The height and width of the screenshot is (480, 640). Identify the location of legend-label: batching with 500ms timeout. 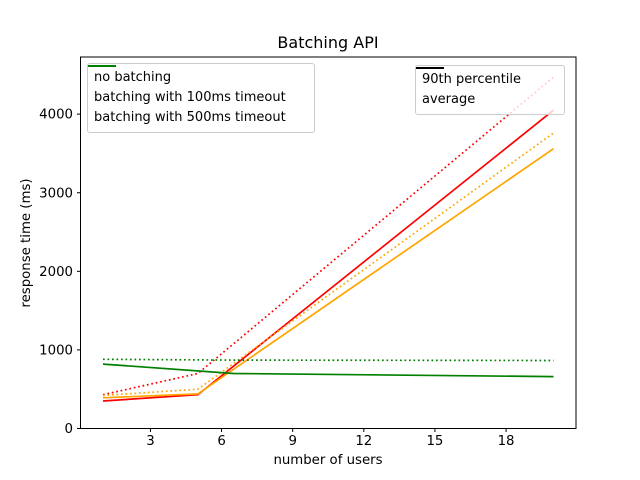
(190, 117).